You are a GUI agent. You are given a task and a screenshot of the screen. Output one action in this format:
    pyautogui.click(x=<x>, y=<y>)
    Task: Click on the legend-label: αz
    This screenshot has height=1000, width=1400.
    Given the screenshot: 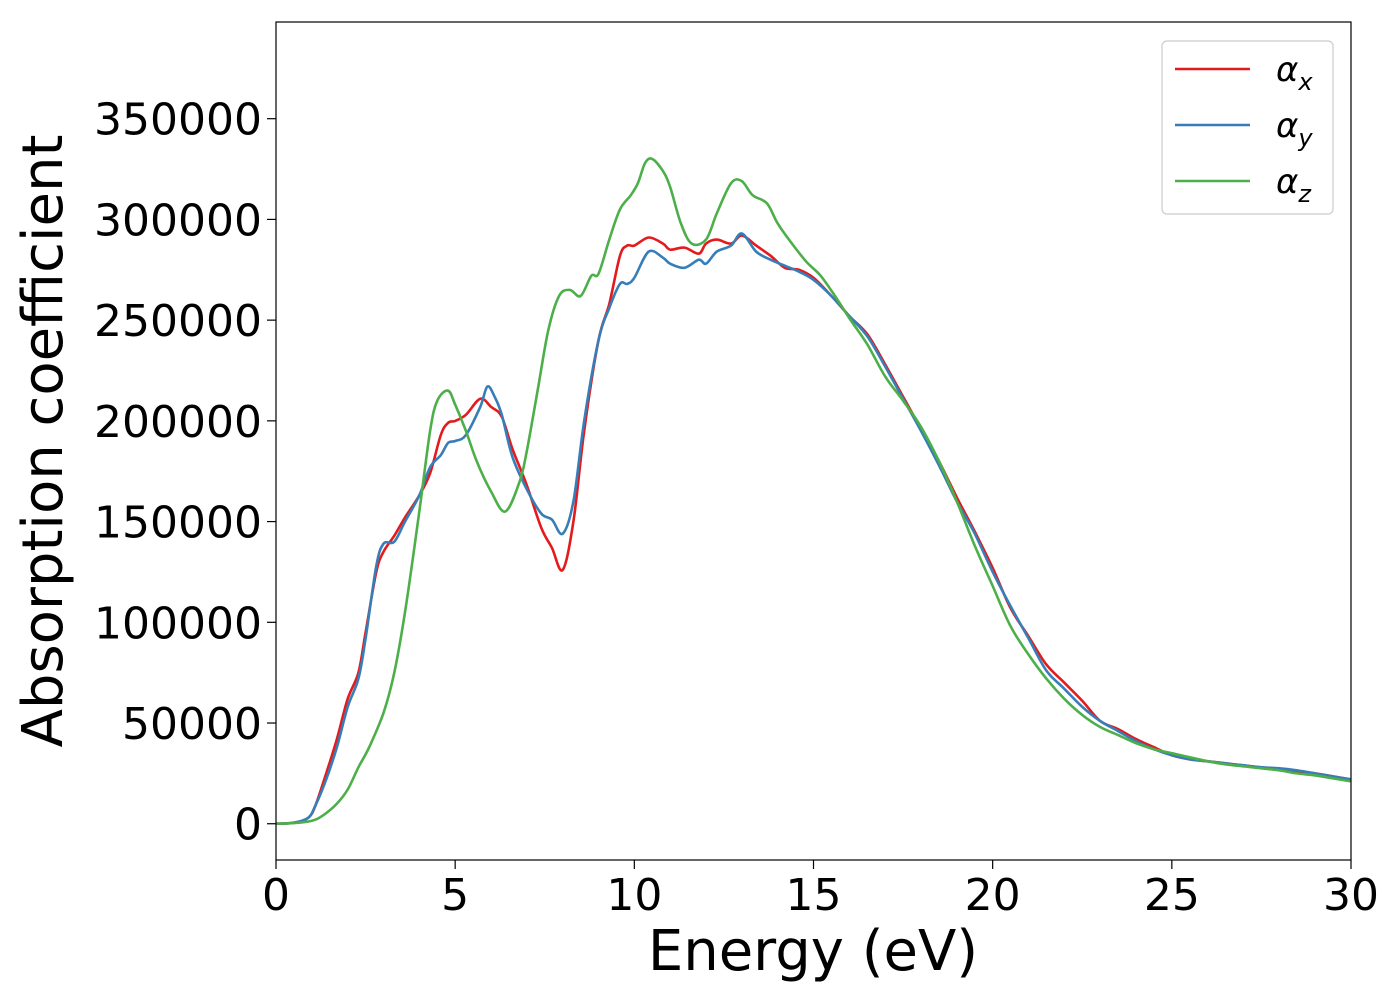 What is the action you would take?
    pyautogui.click(x=1294, y=185)
    